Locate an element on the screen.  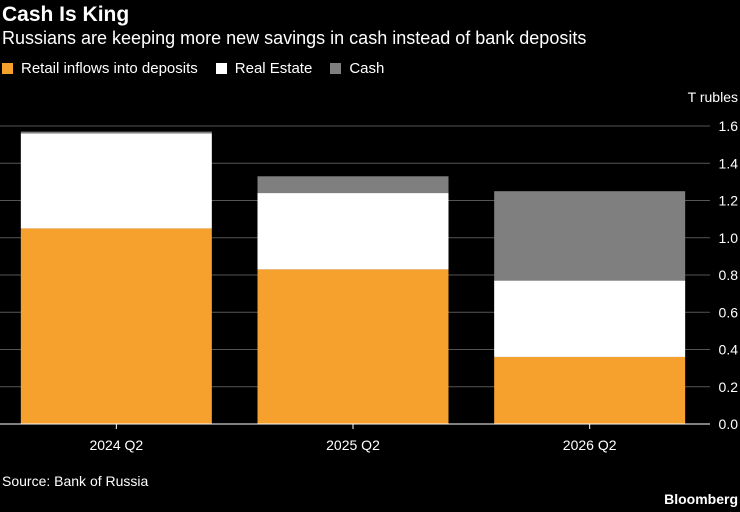
y-tick-label: 1.4 is located at coordinates (729, 163).